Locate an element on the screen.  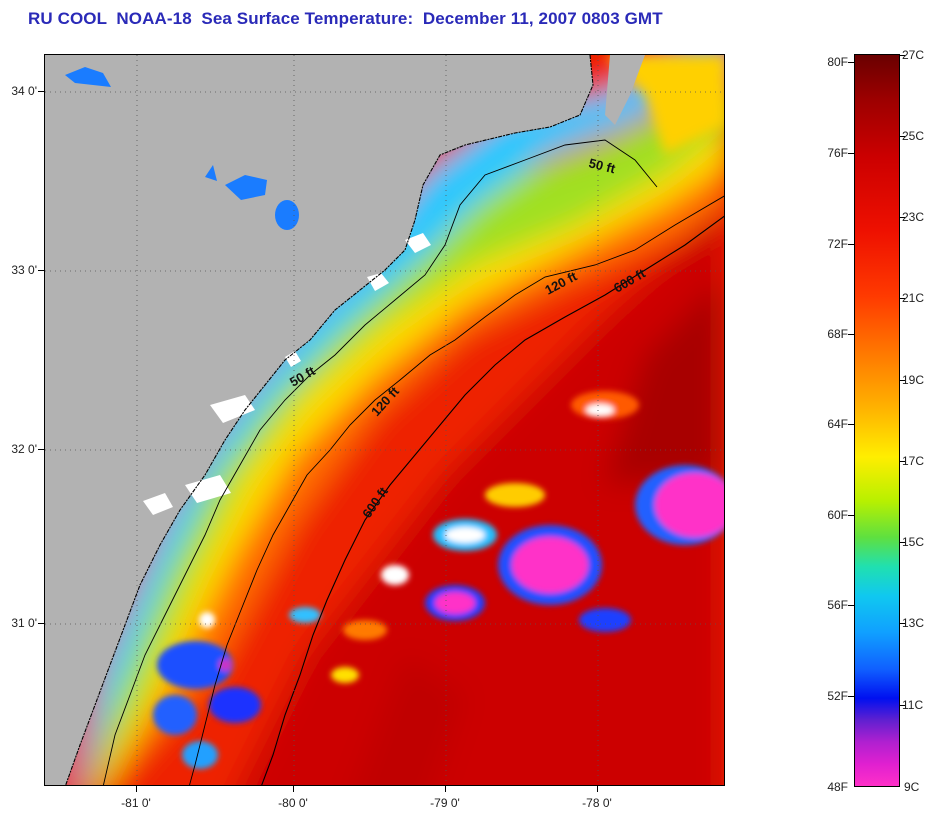
latitude-label-33: 33 0' is located at coordinates (24, 270).